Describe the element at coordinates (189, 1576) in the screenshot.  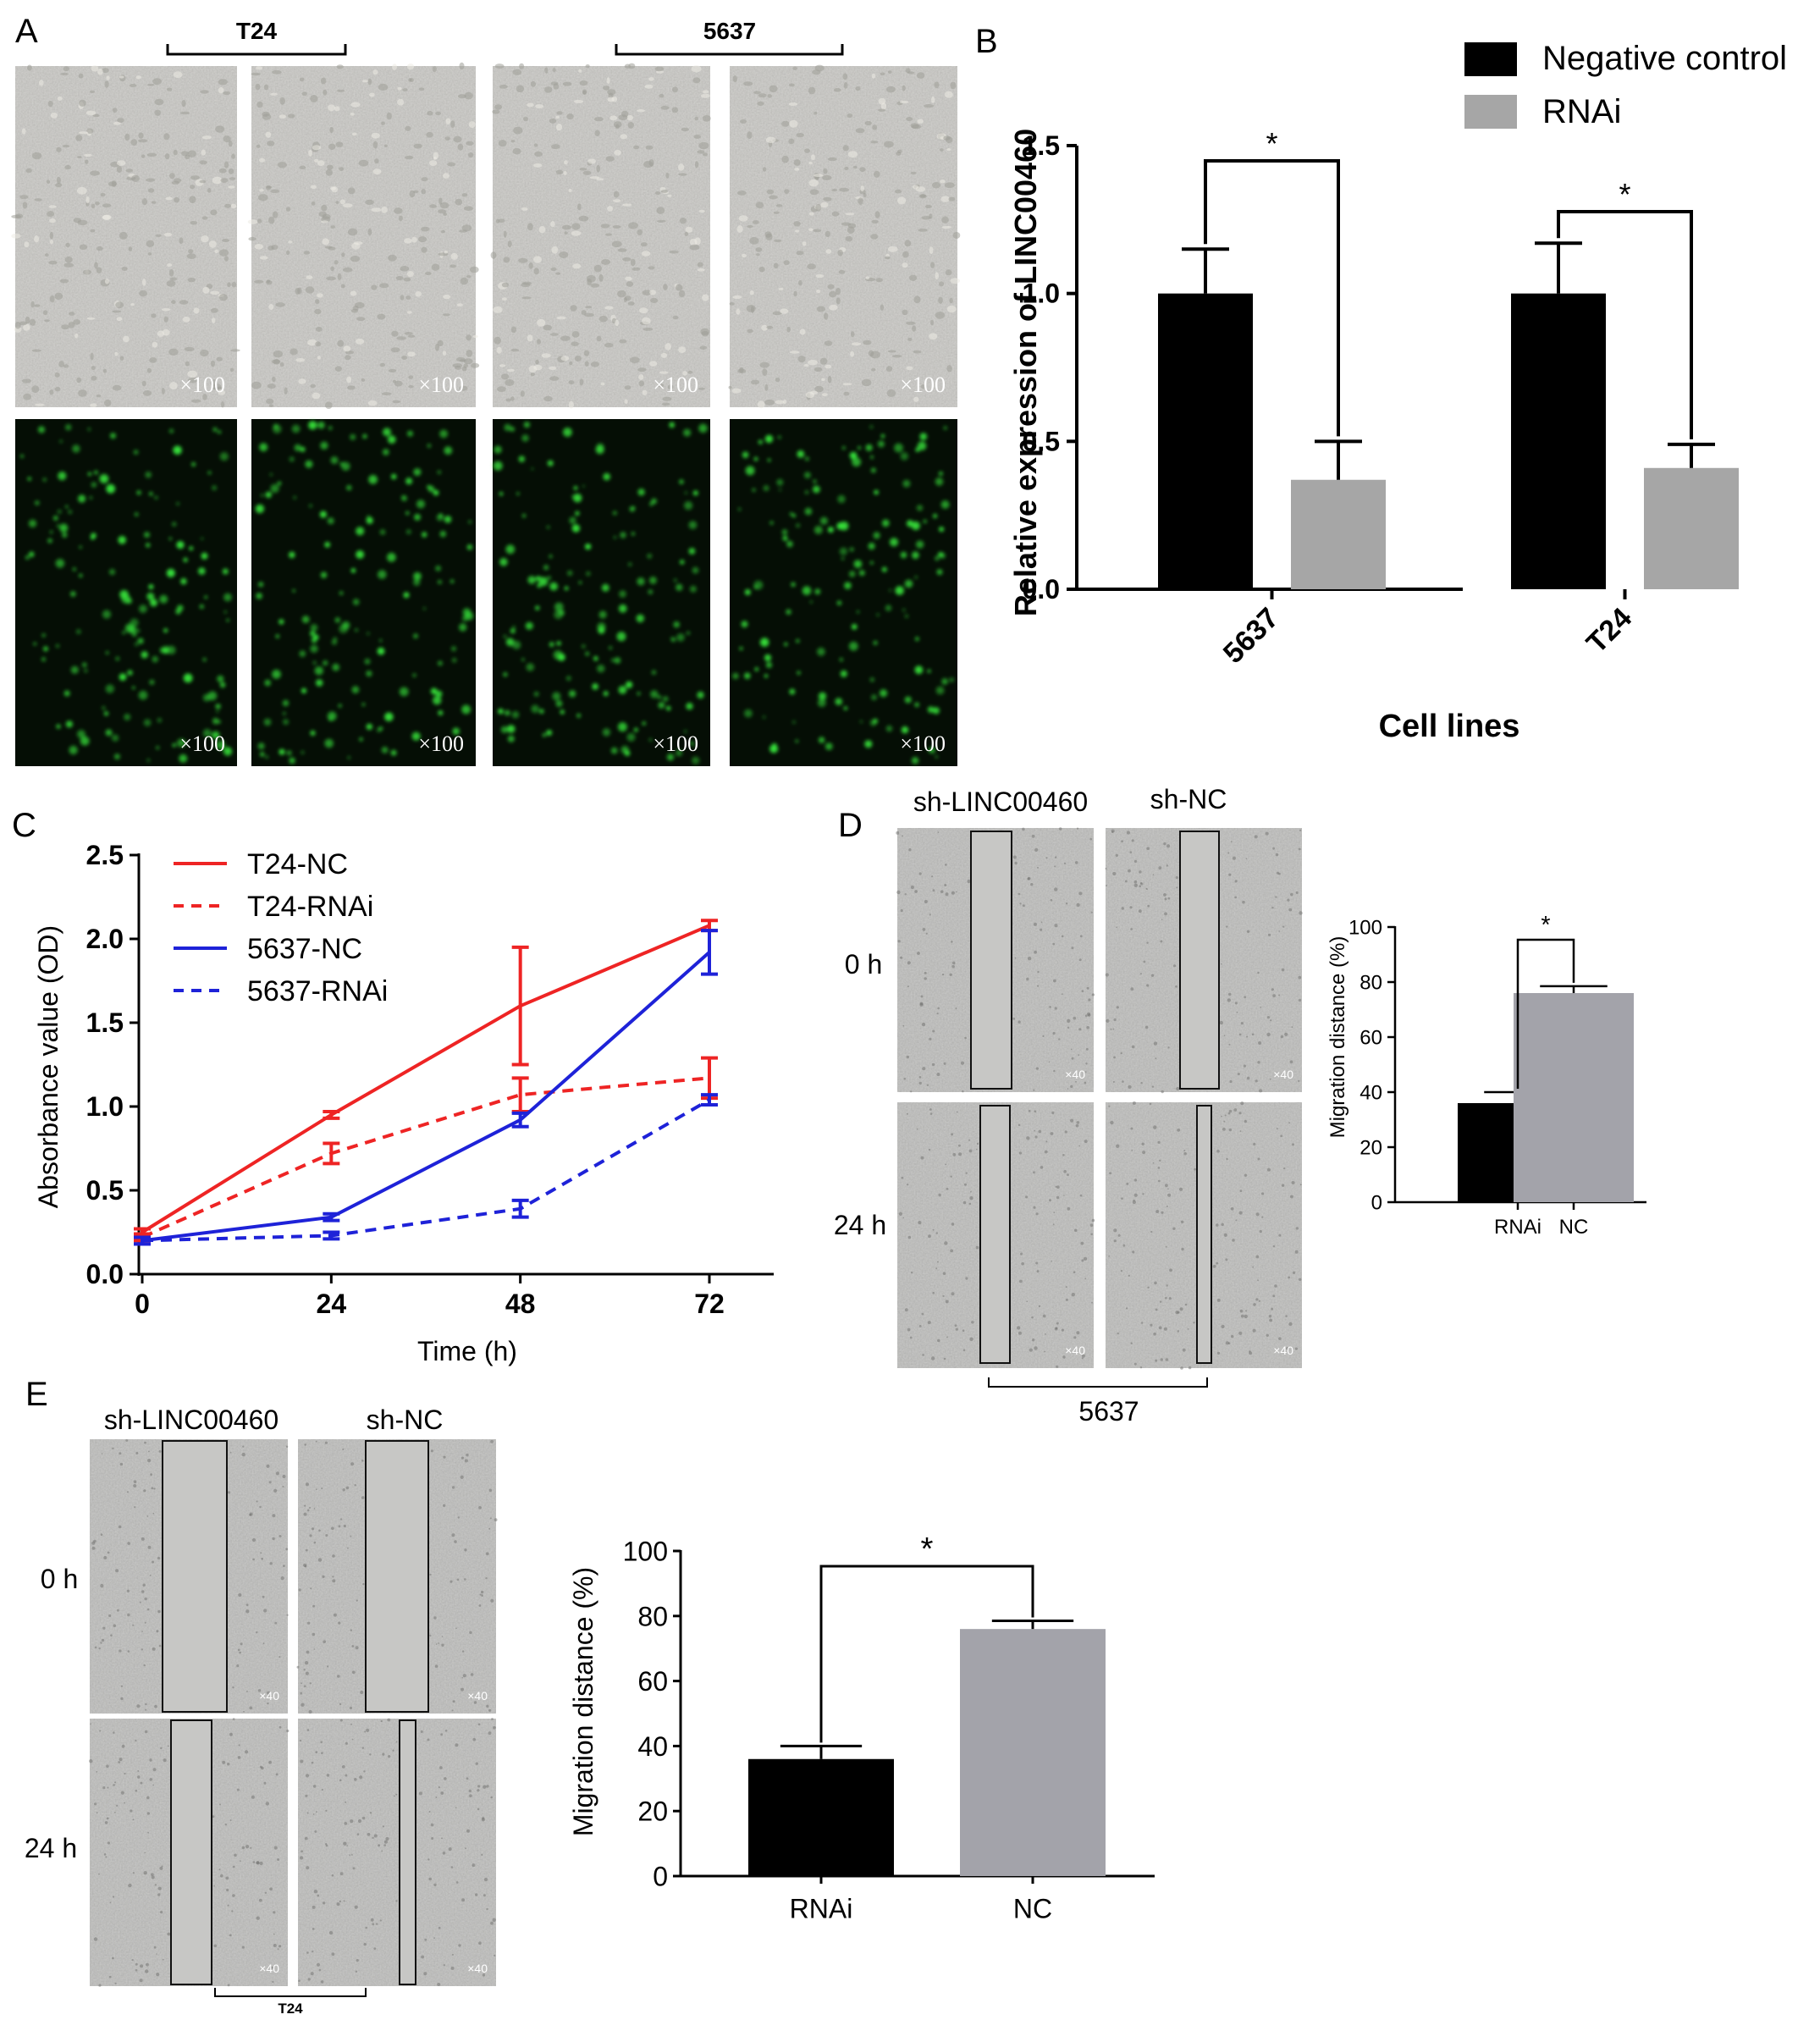
I see `scratch-image: ×40` at that location.